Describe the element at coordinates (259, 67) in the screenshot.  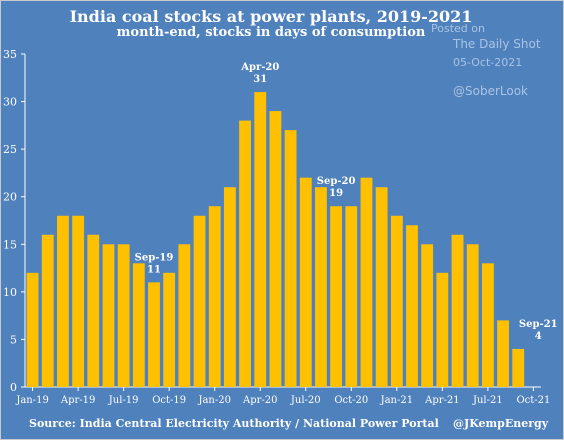
I see `annotation-label: Apr-20` at that location.